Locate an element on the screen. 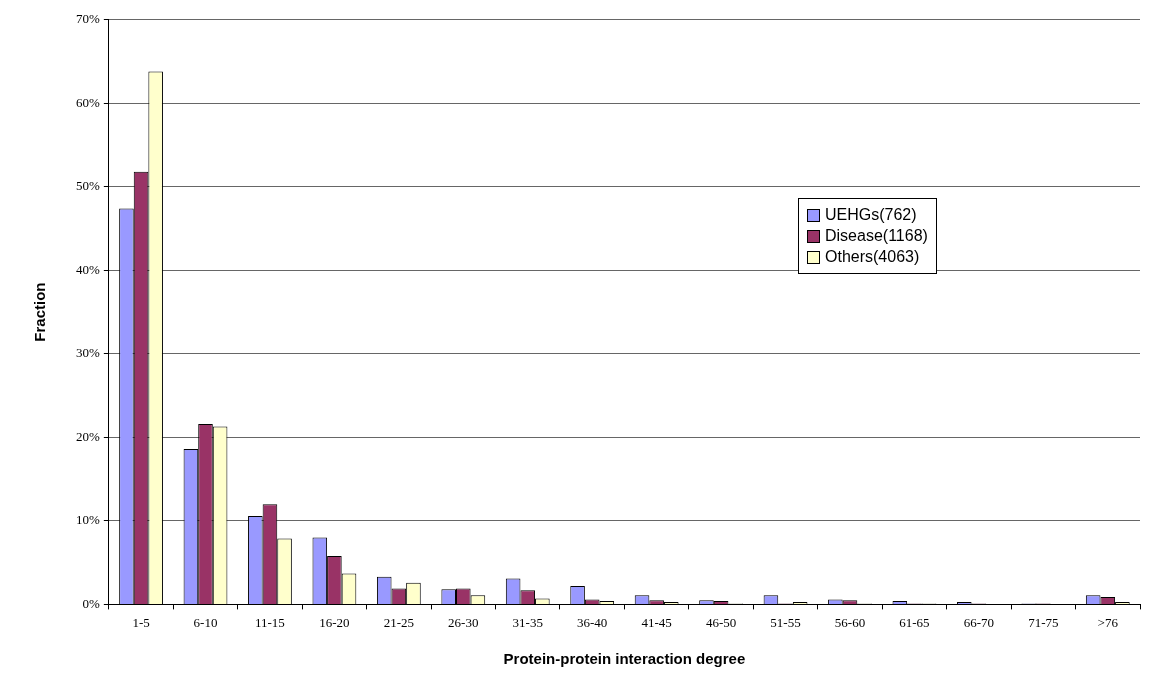 The height and width of the screenshot is (691, 1156). x-tick-label: 11-15 is located at coordinates (270, 622).